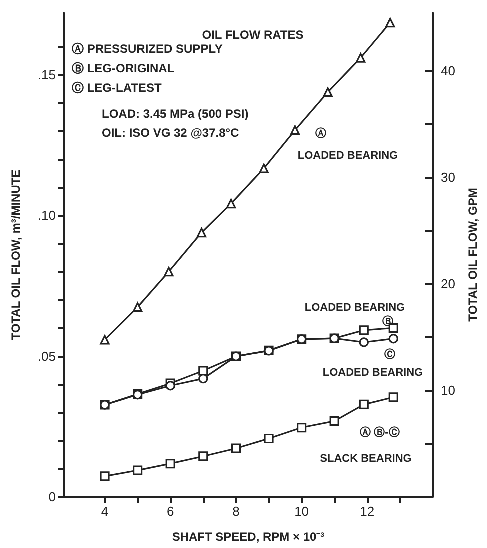 Image resolution: width=487 pixels, height=548 pixels. Describe the element at coordinates (171, 133) in the screenshot. I see `annotation: OIL: ISO VG 32 @37.8°C` at that location.